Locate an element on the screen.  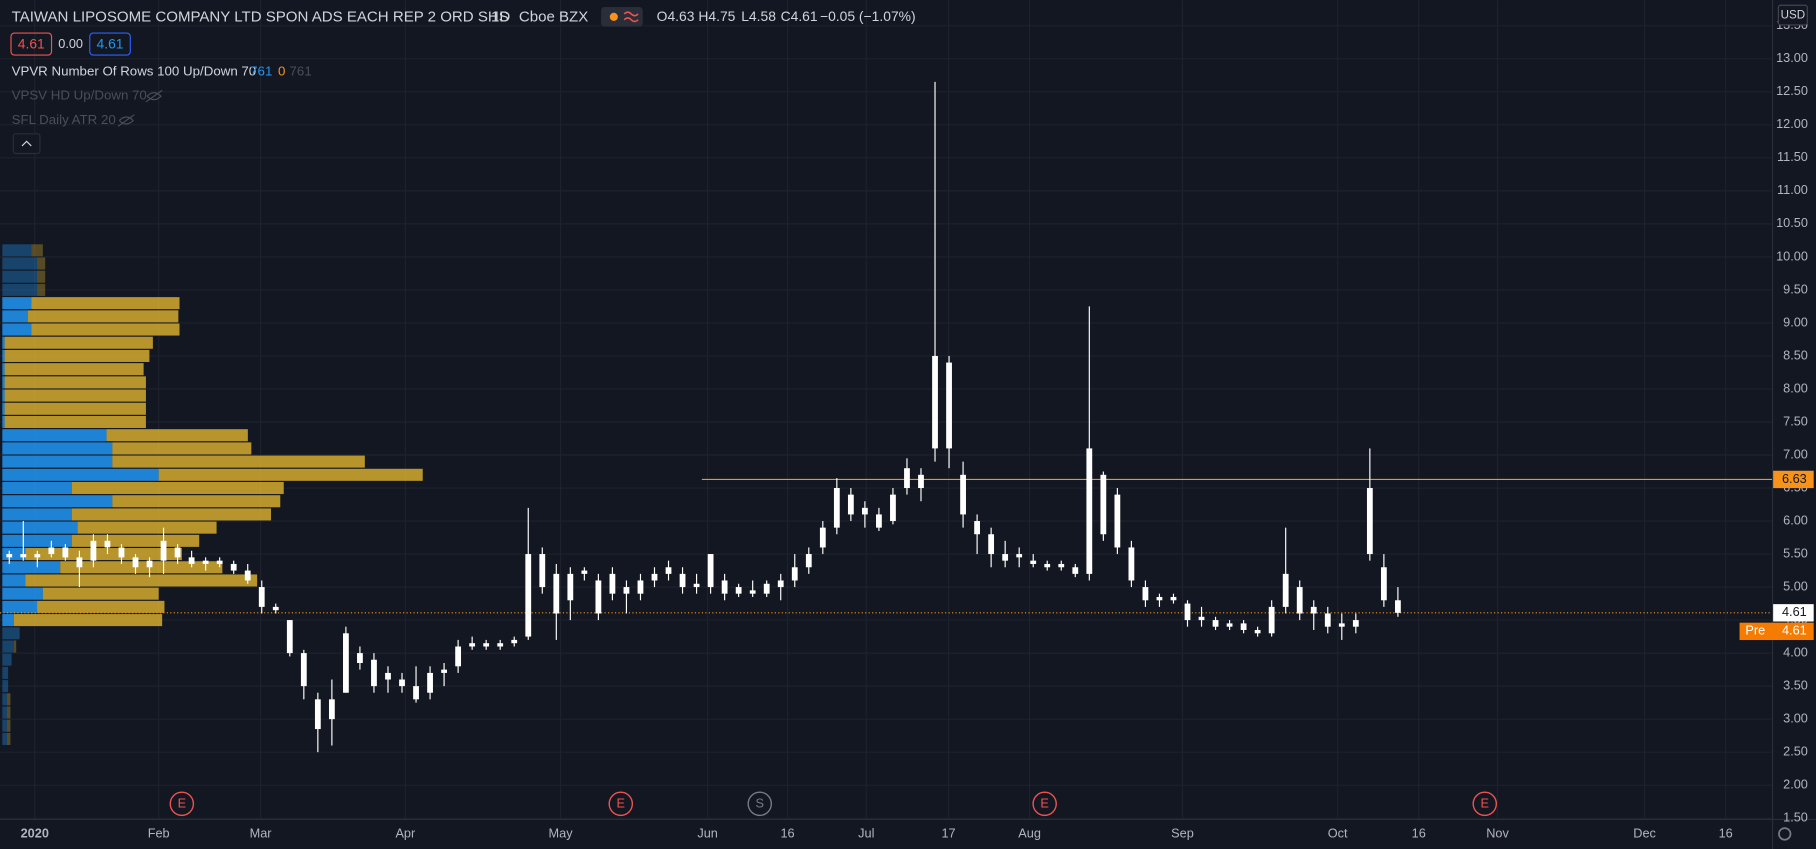
y-tick-label: 12.50 is located at coordinates (1792, 90).